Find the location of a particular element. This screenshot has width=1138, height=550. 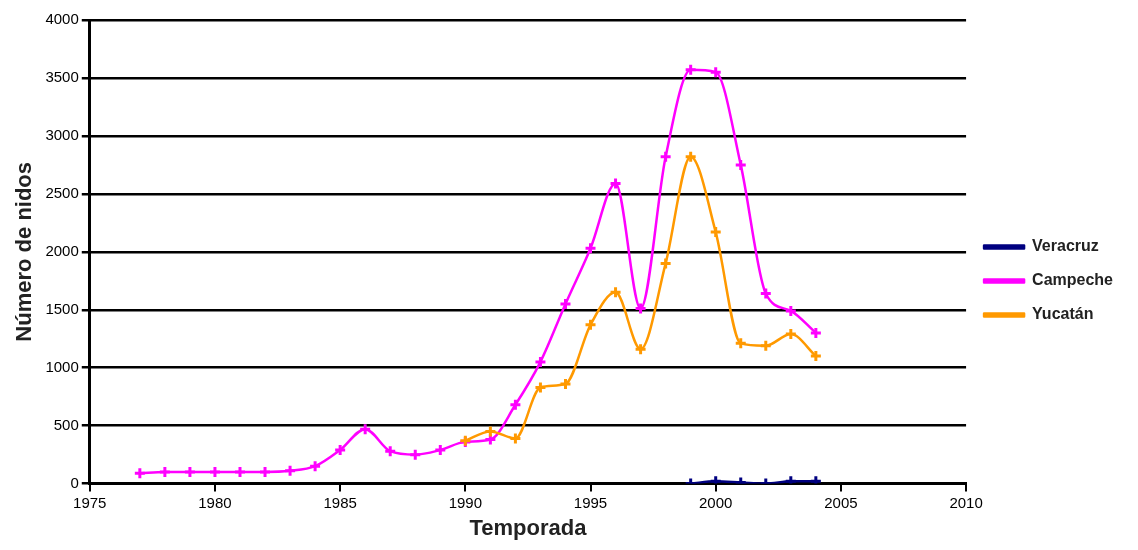

x-tick-label: 1985 is located at coordinates (340, 502).